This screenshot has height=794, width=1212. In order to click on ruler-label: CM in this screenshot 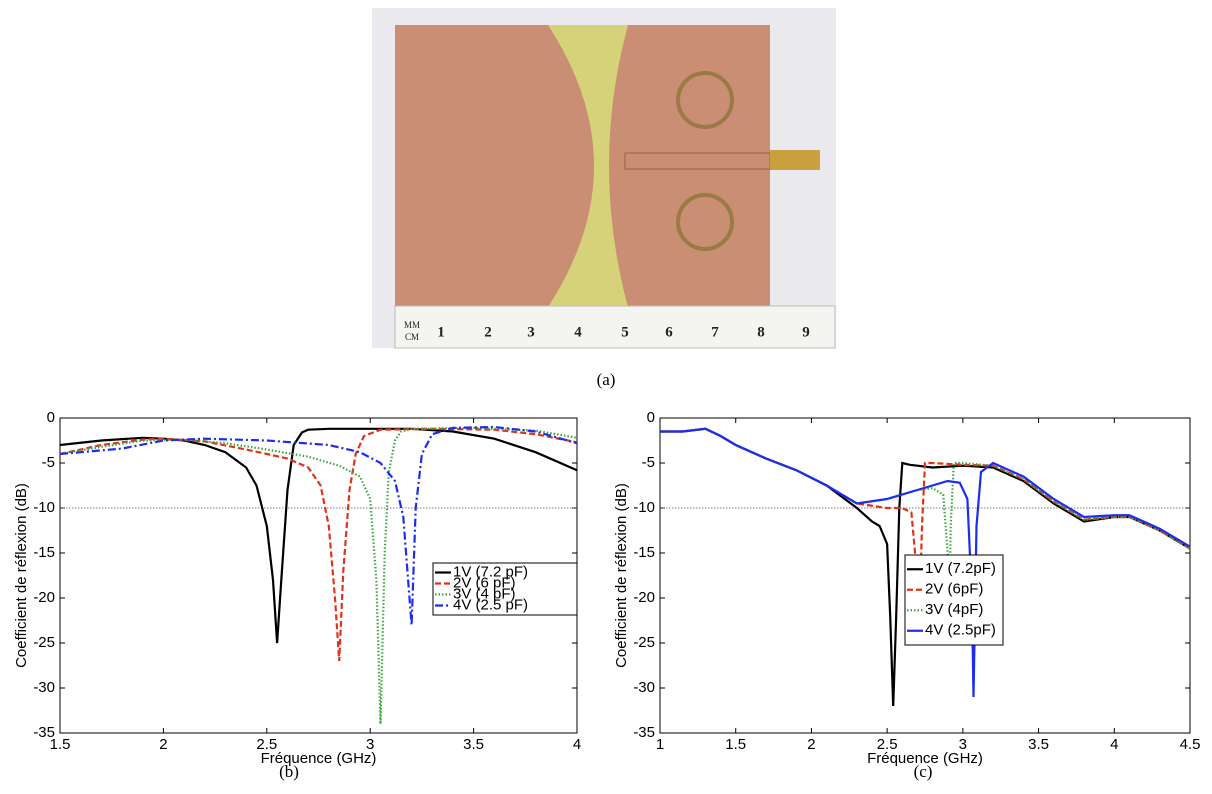, I will do `click(412, 337)`.